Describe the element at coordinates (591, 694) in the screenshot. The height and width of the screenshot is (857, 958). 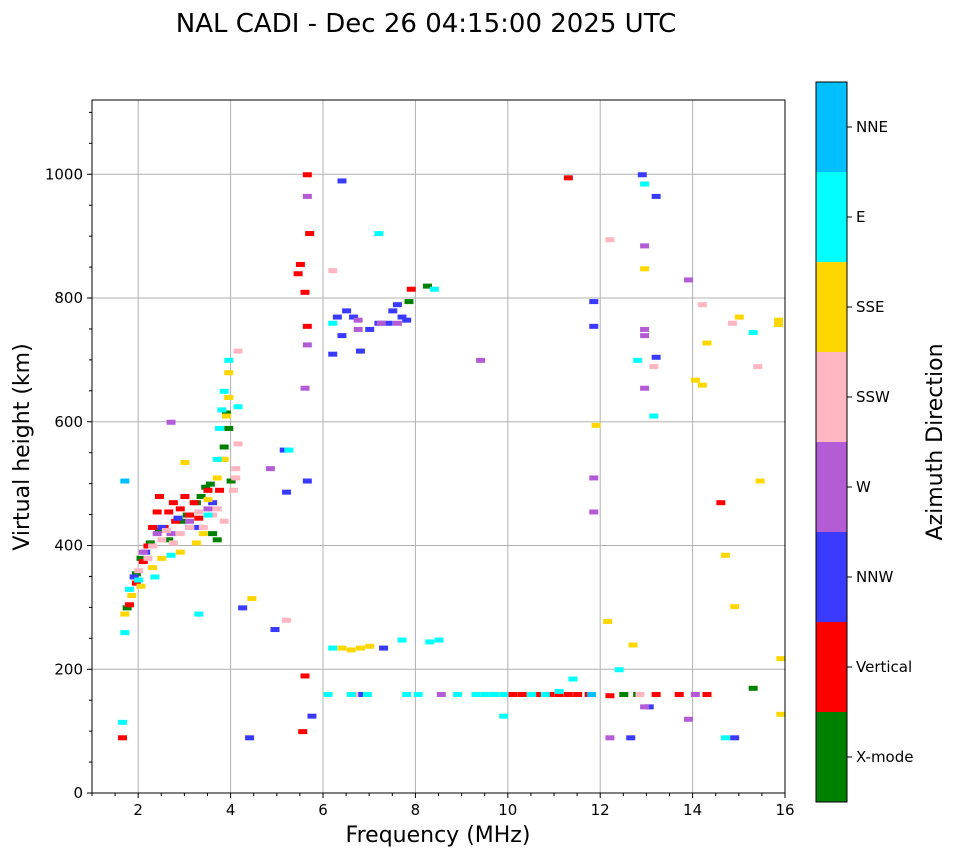
I see `data-point-nne` at that location.